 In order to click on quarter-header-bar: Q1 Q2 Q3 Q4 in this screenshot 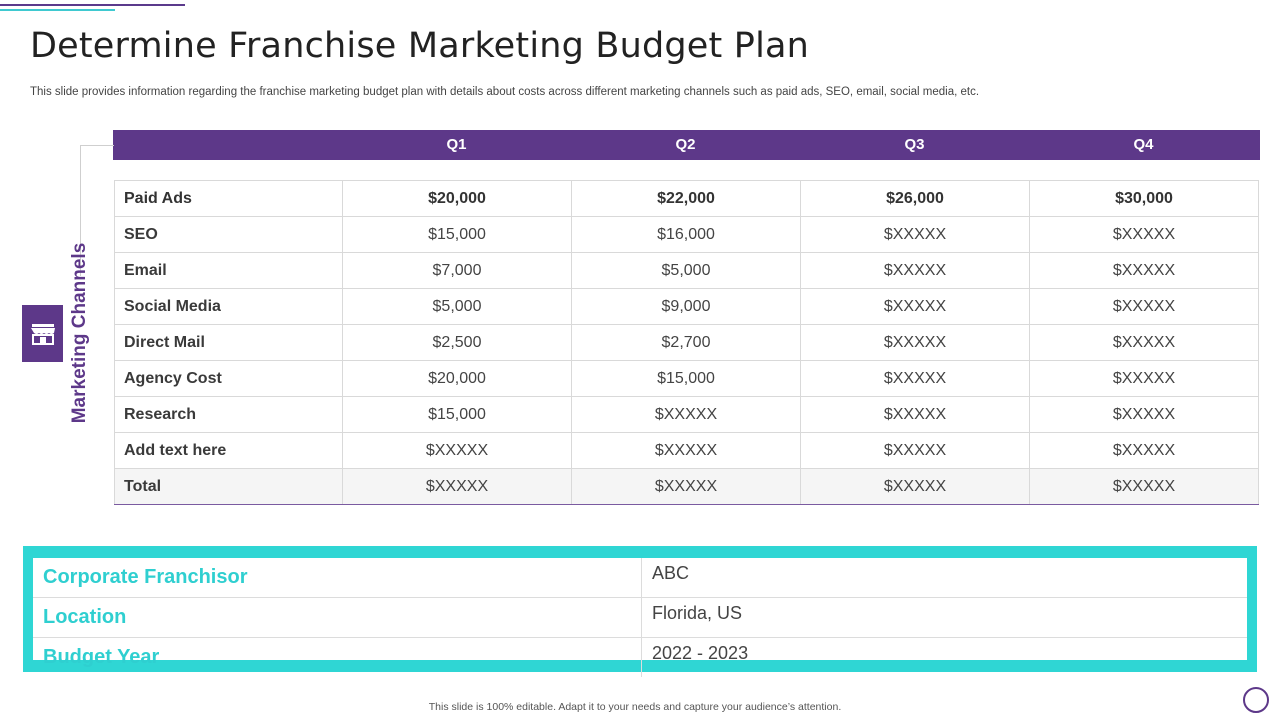, I will do `click(686, 145)`.